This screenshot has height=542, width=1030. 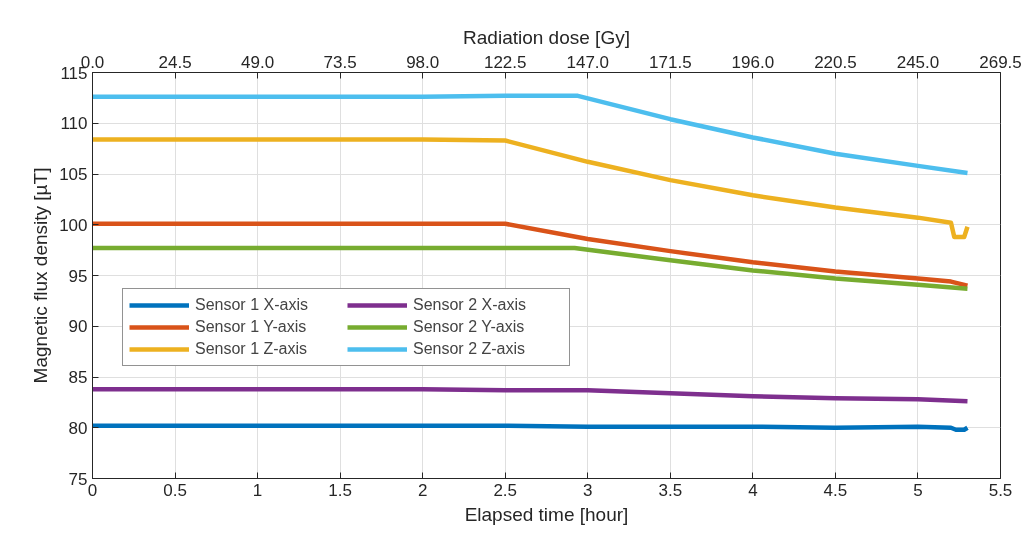 I want to click on y-tick-label: 75, so click(x=78, y=479).